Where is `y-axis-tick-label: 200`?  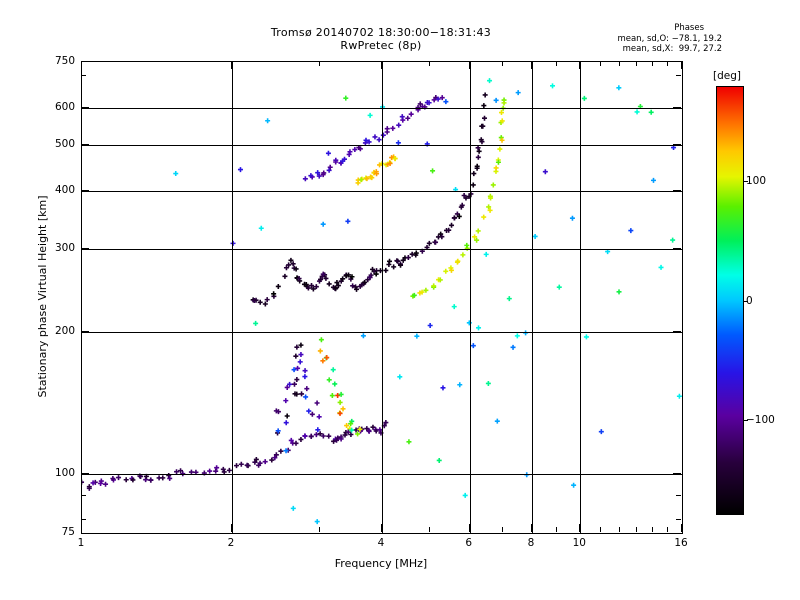 y-axis-tick-label: 200 is located at coordinates (64, 331).